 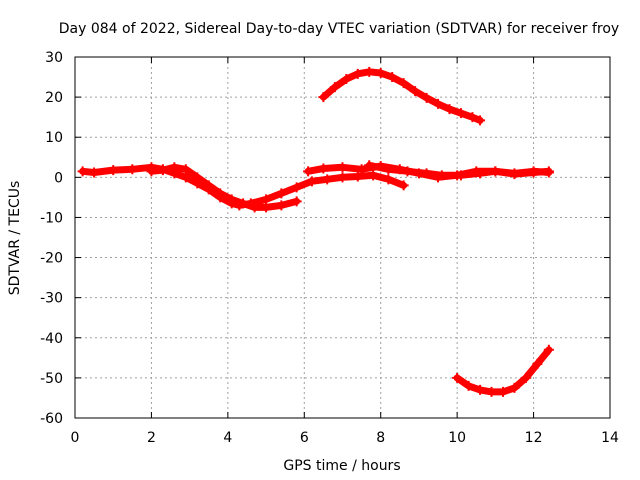 What do you see at coordinates (304, 438) in the screenshot?
I see `x-tick-label: 6` at bounding box center [304, 438].